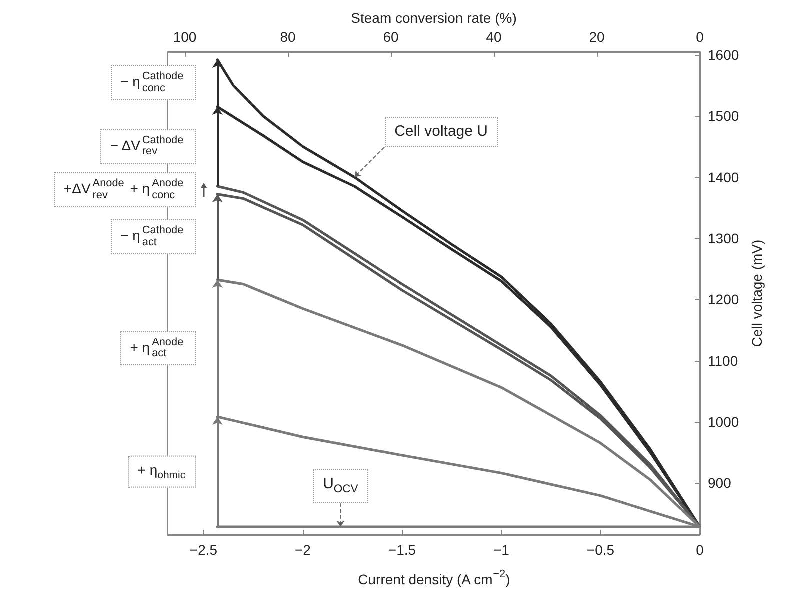  Describe the element at coordinates (288, 37) in the screenshot. I see `x2-tick-label: 80` at that location.